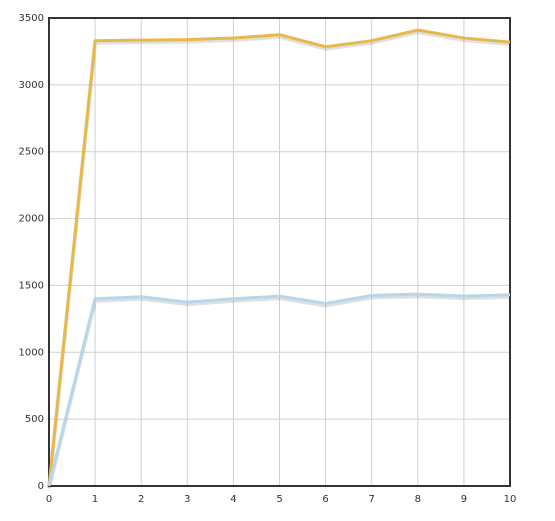  Describe the element at coordinates (31, 18) in the screenshot. I see `y-tick-label: 3500` at that location.